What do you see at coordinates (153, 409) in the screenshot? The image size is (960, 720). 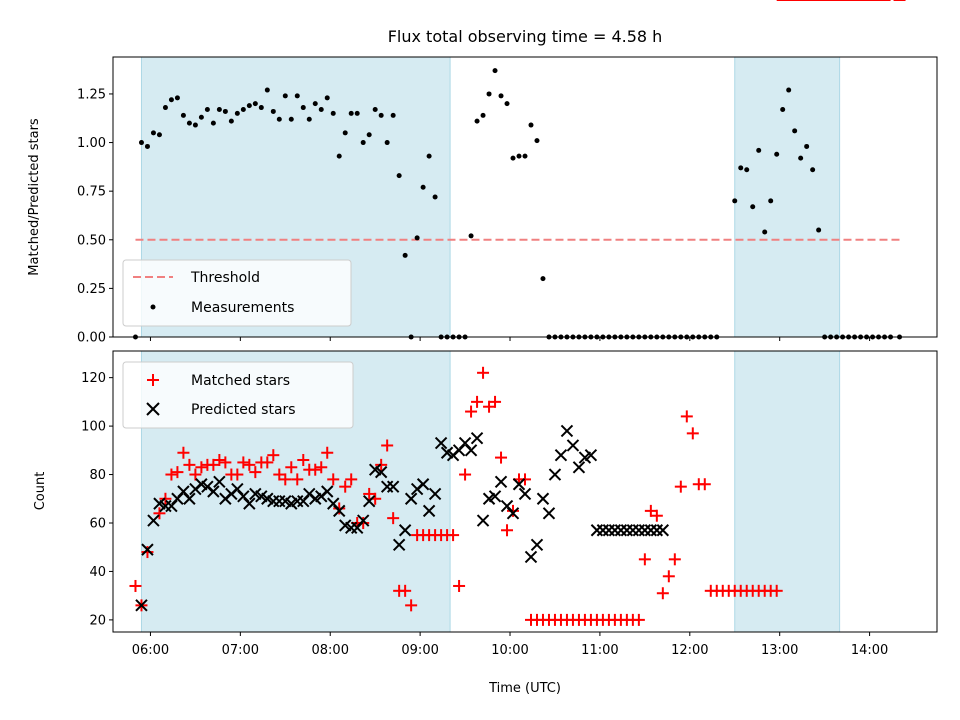 I see `predicted-legend-swatch` at bounding box center [153, 409].